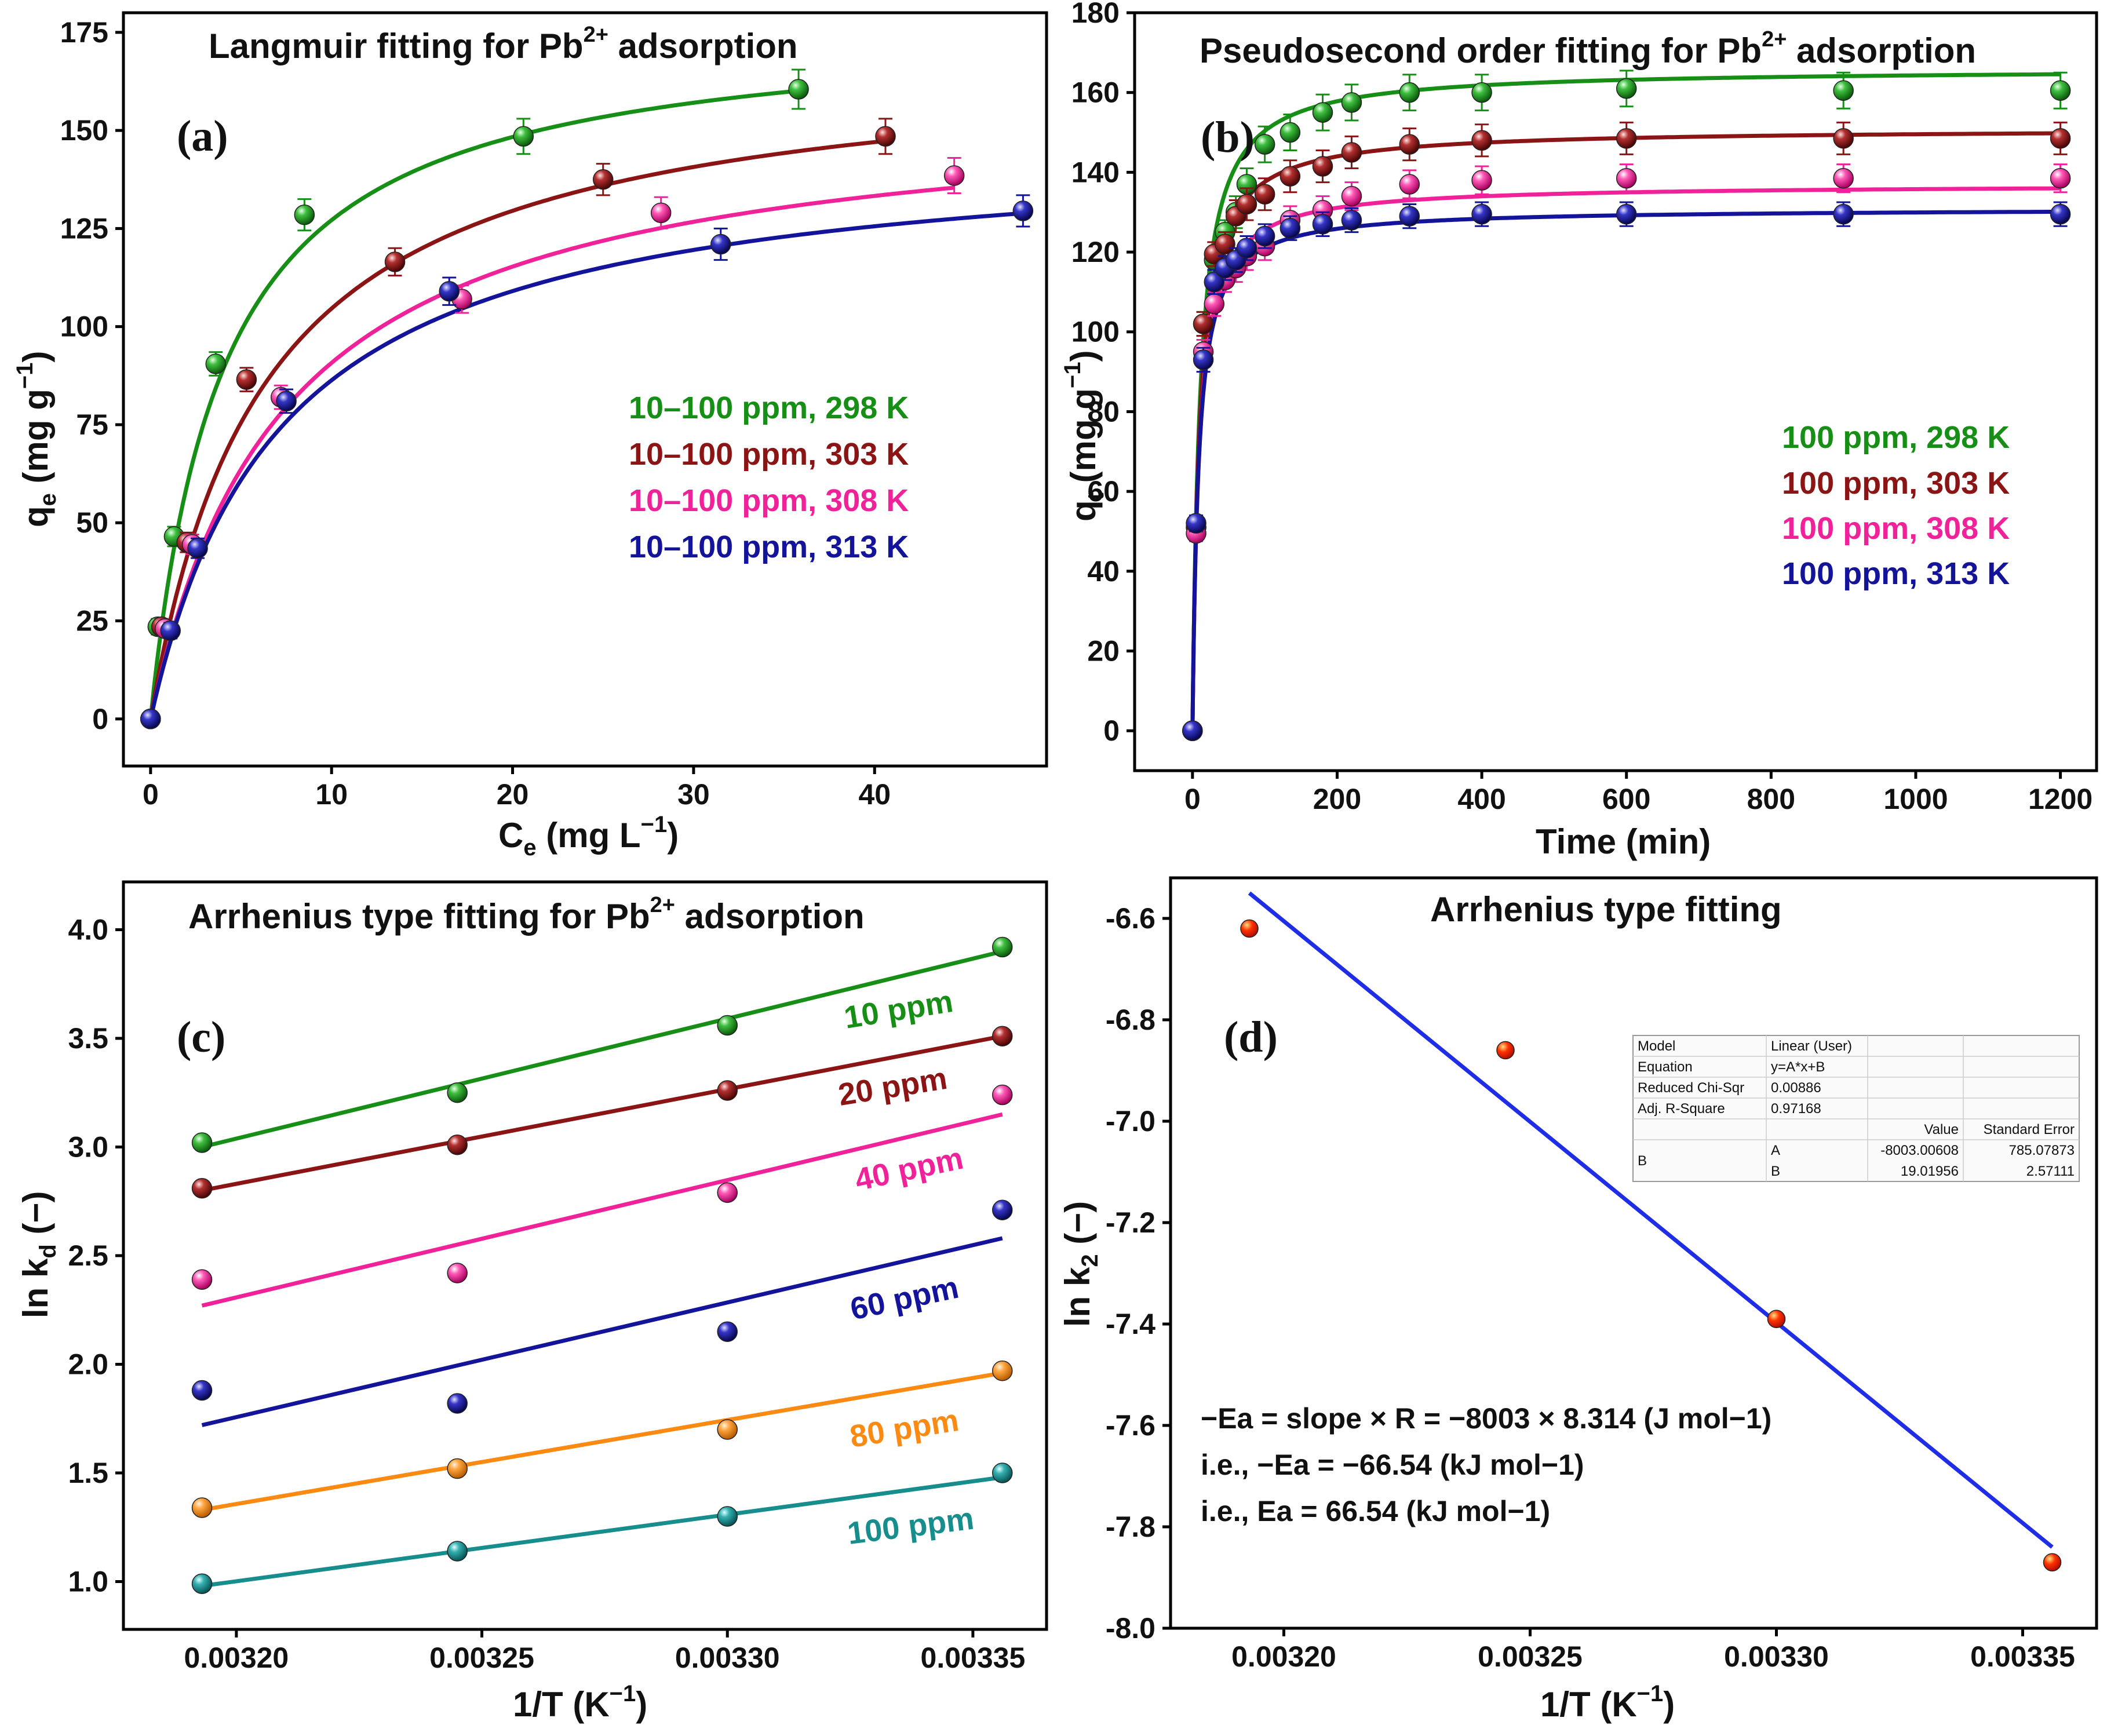  I want to click on fit-table-cell: 0.97168, so click(1796, 1109).